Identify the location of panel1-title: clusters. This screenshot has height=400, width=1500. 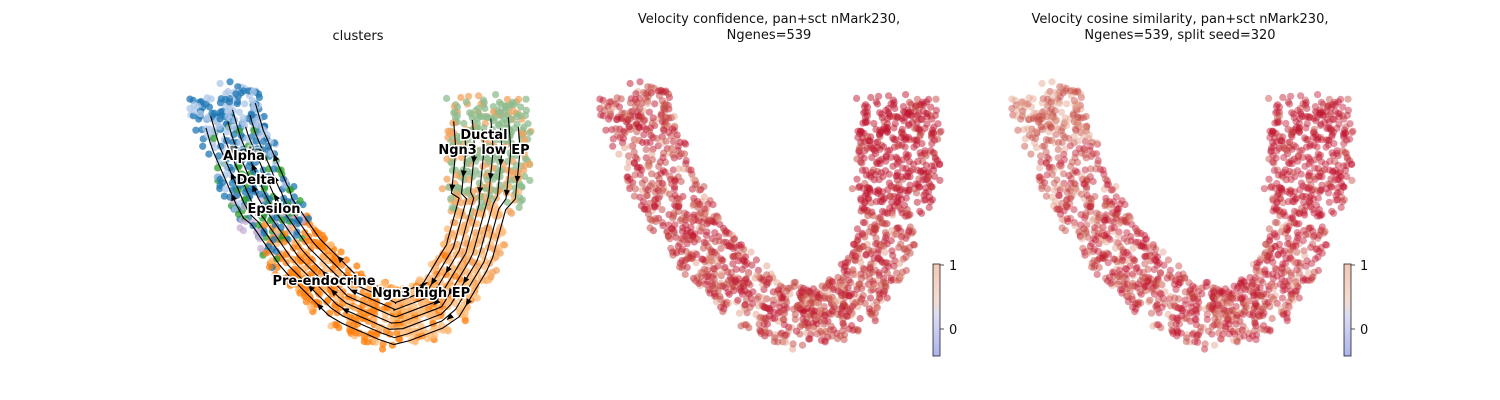
(358, 36).